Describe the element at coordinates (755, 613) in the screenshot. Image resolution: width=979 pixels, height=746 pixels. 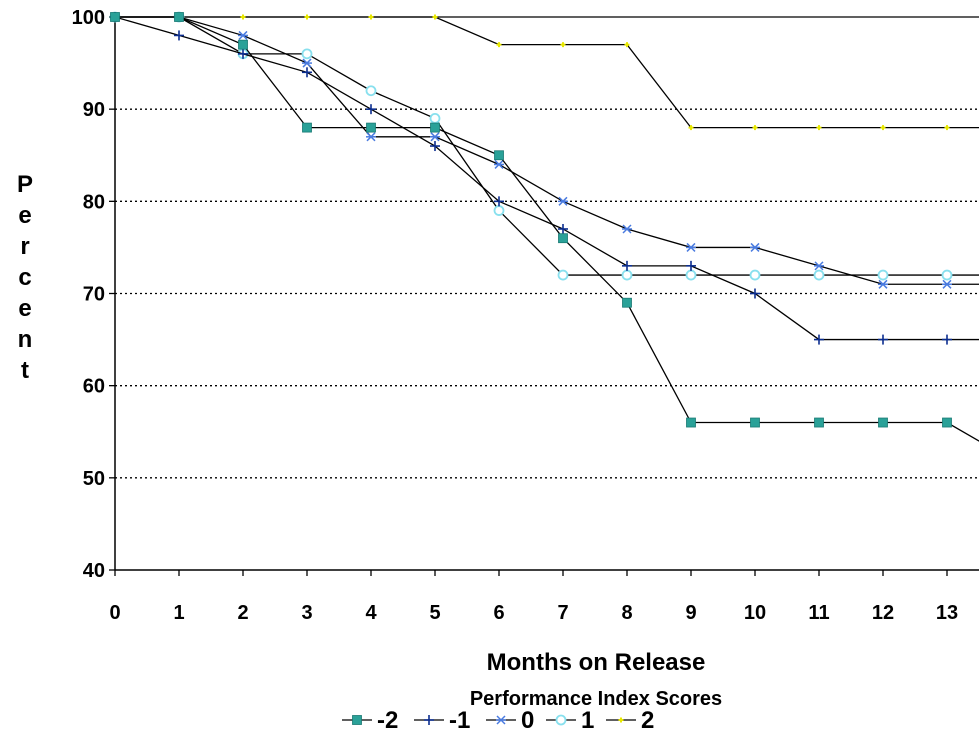
I see `x-tick-label: 10` at that location.